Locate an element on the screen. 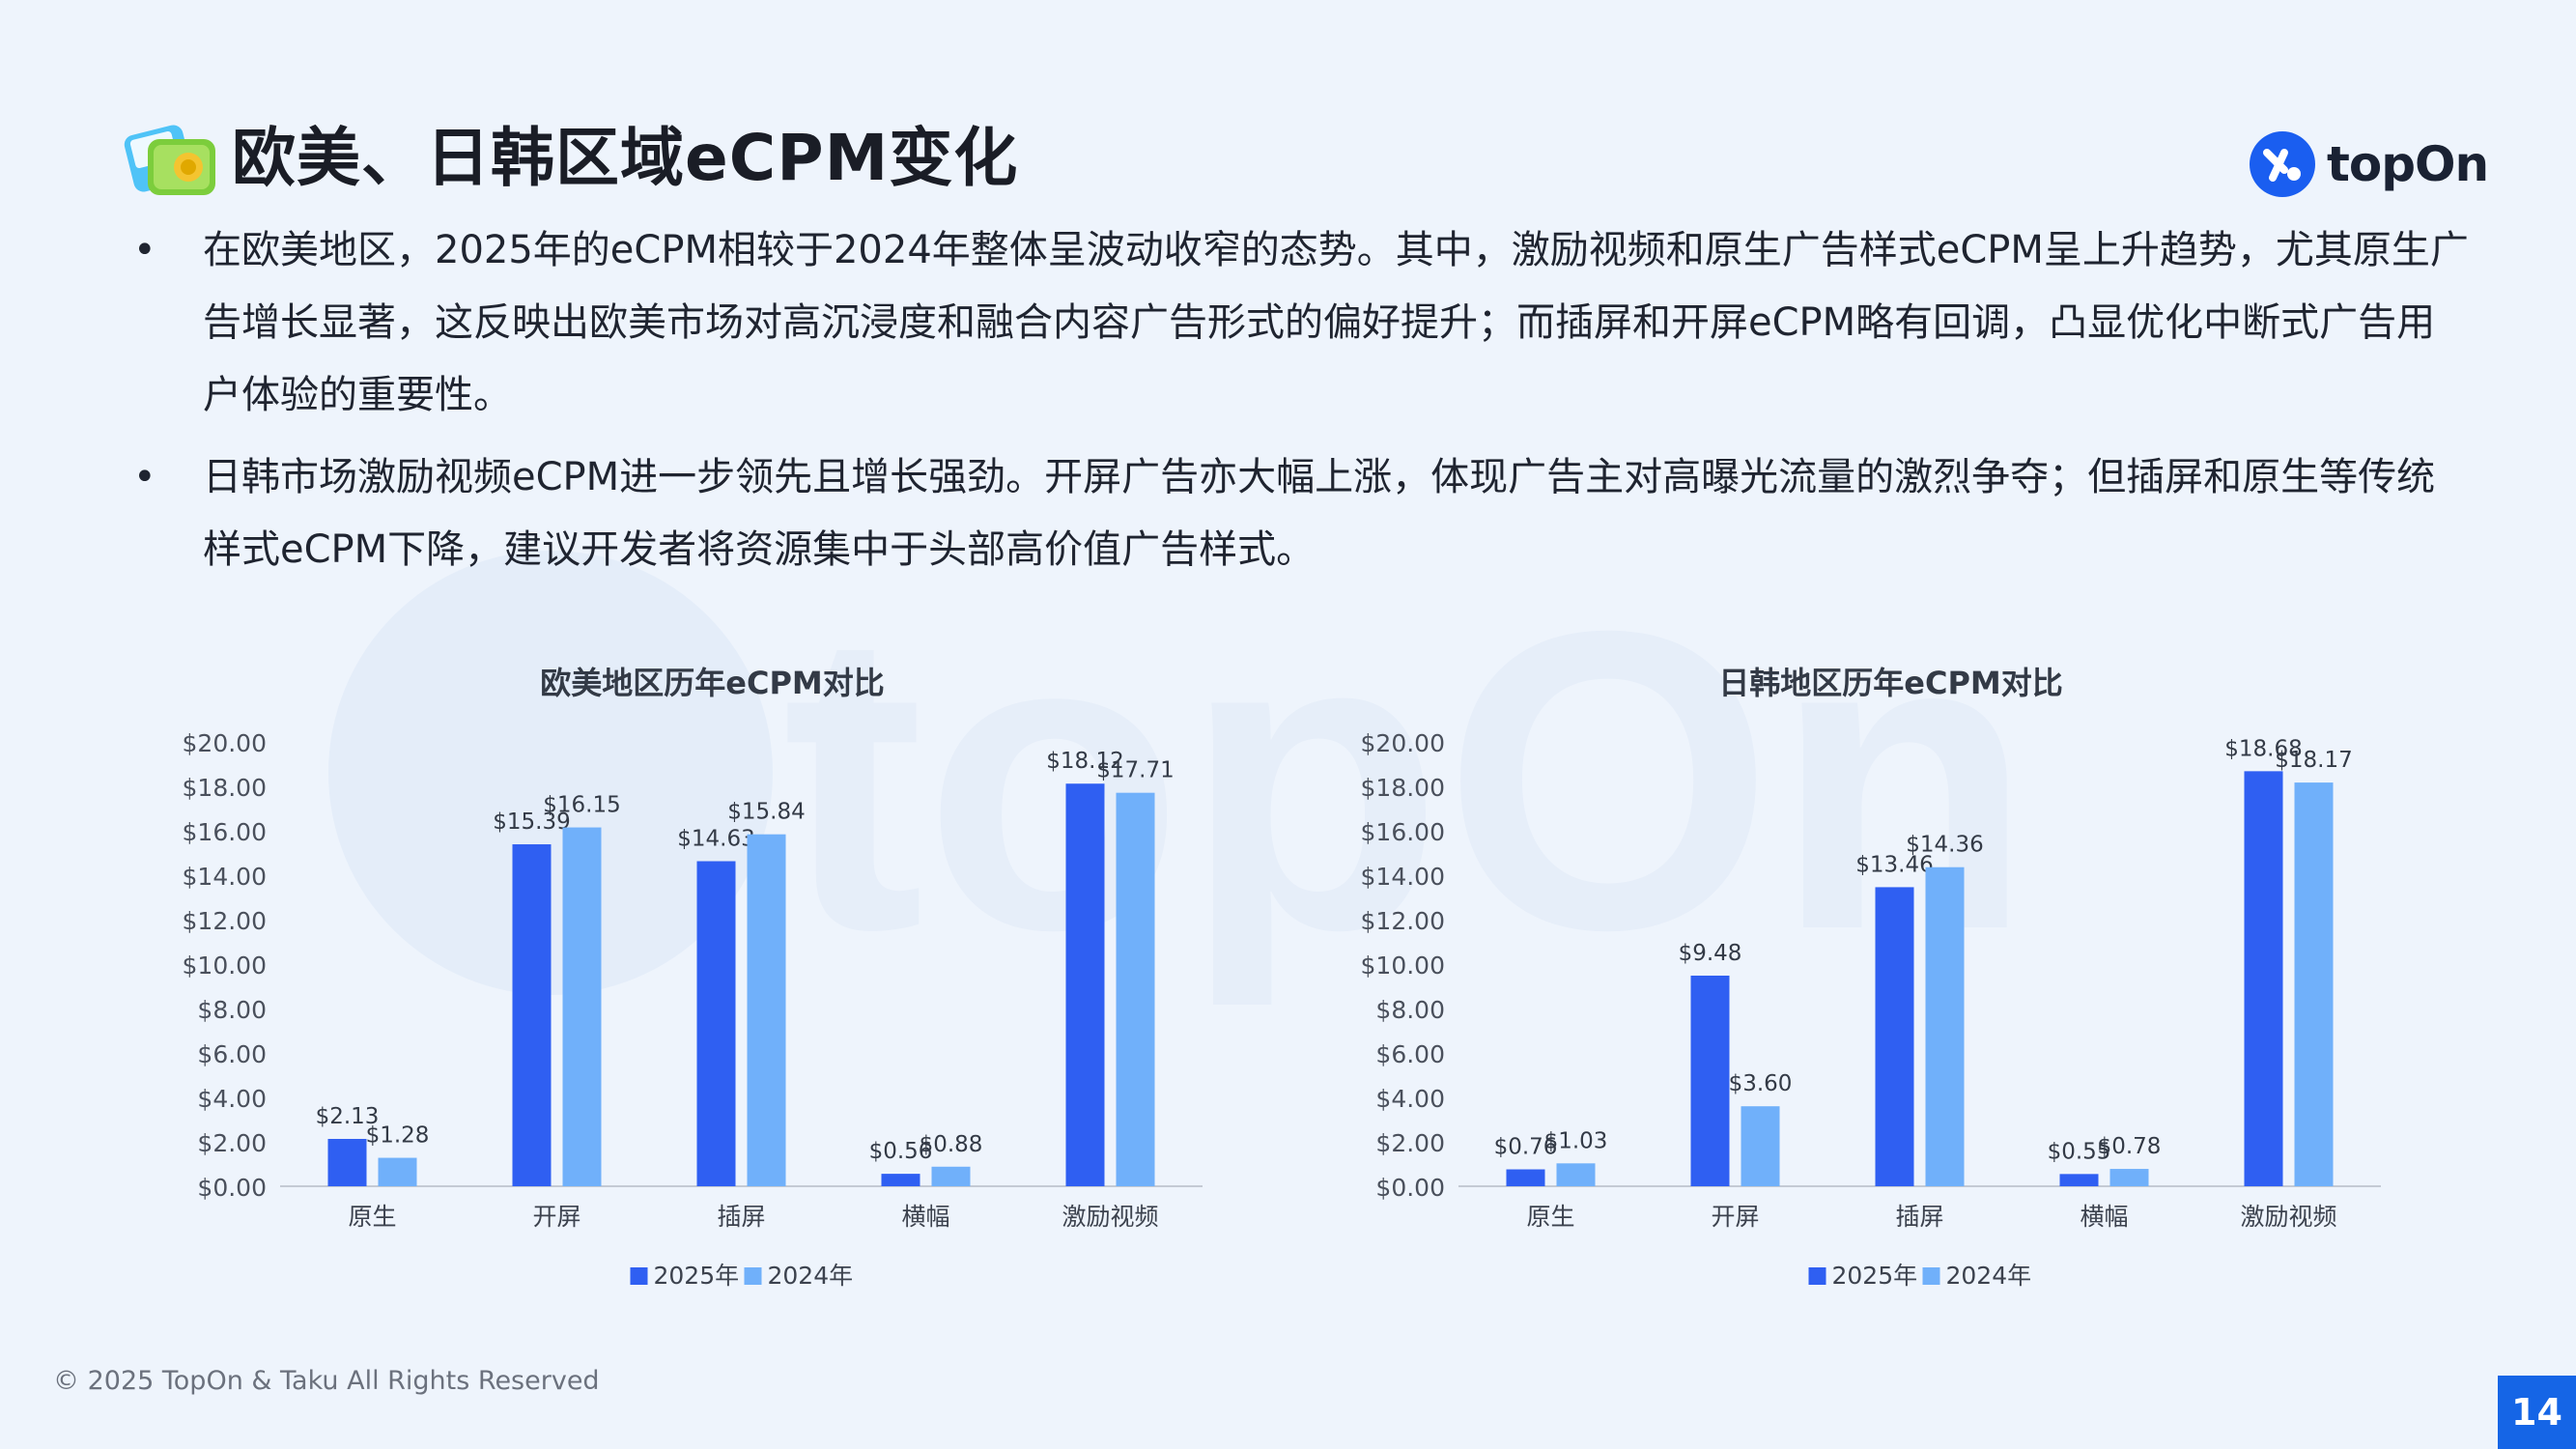  topon-logo-icon is located at coordinates (2282, 164).